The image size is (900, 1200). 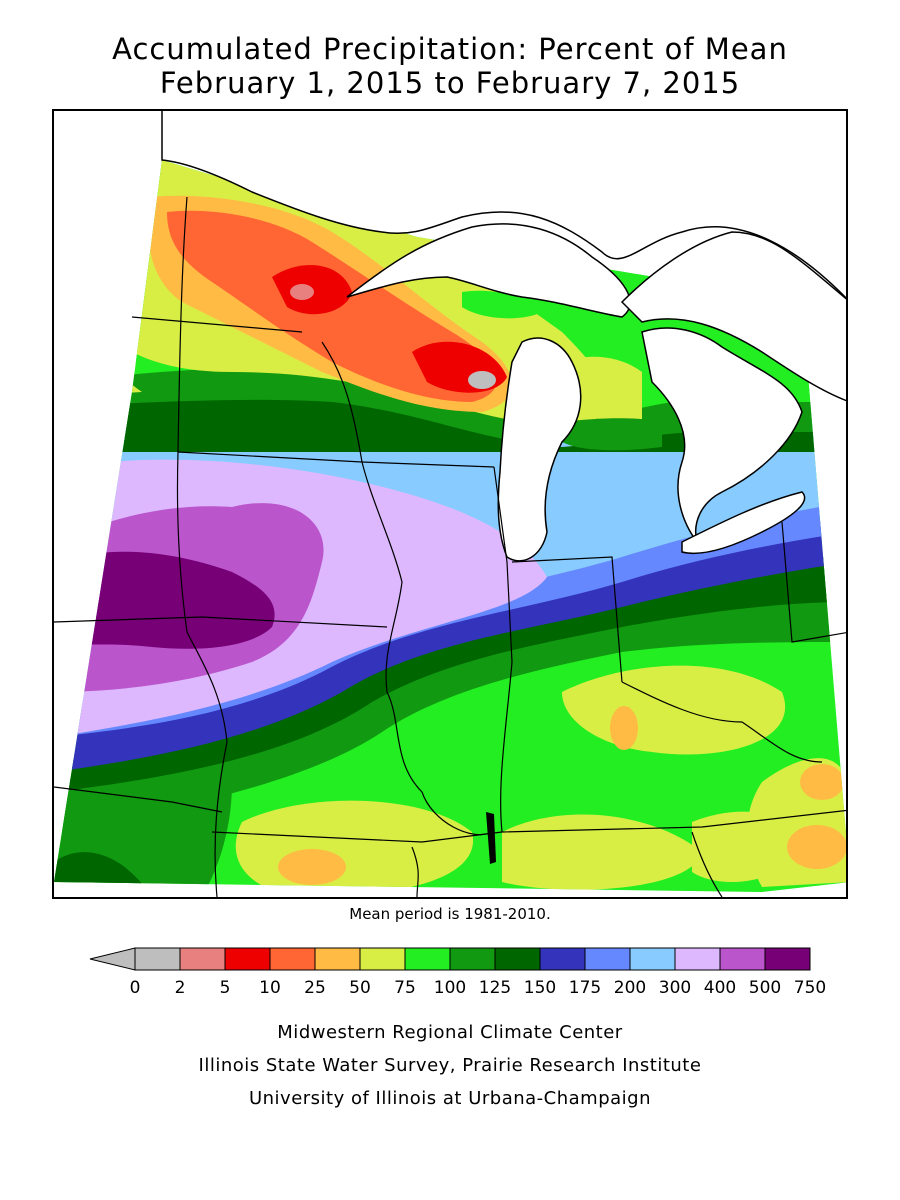 I want to click on canada-north, so click(x=503, y=205).